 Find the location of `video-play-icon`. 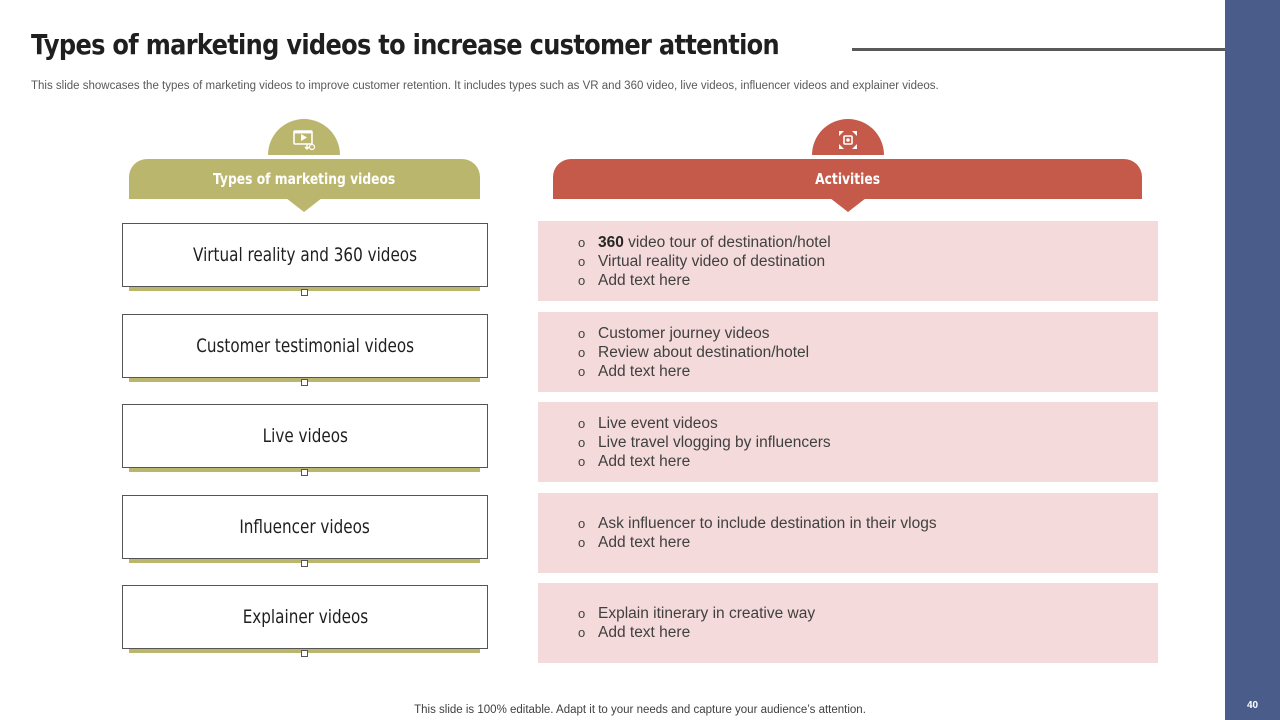

video-play-icon is located at coordinates (304, 137).